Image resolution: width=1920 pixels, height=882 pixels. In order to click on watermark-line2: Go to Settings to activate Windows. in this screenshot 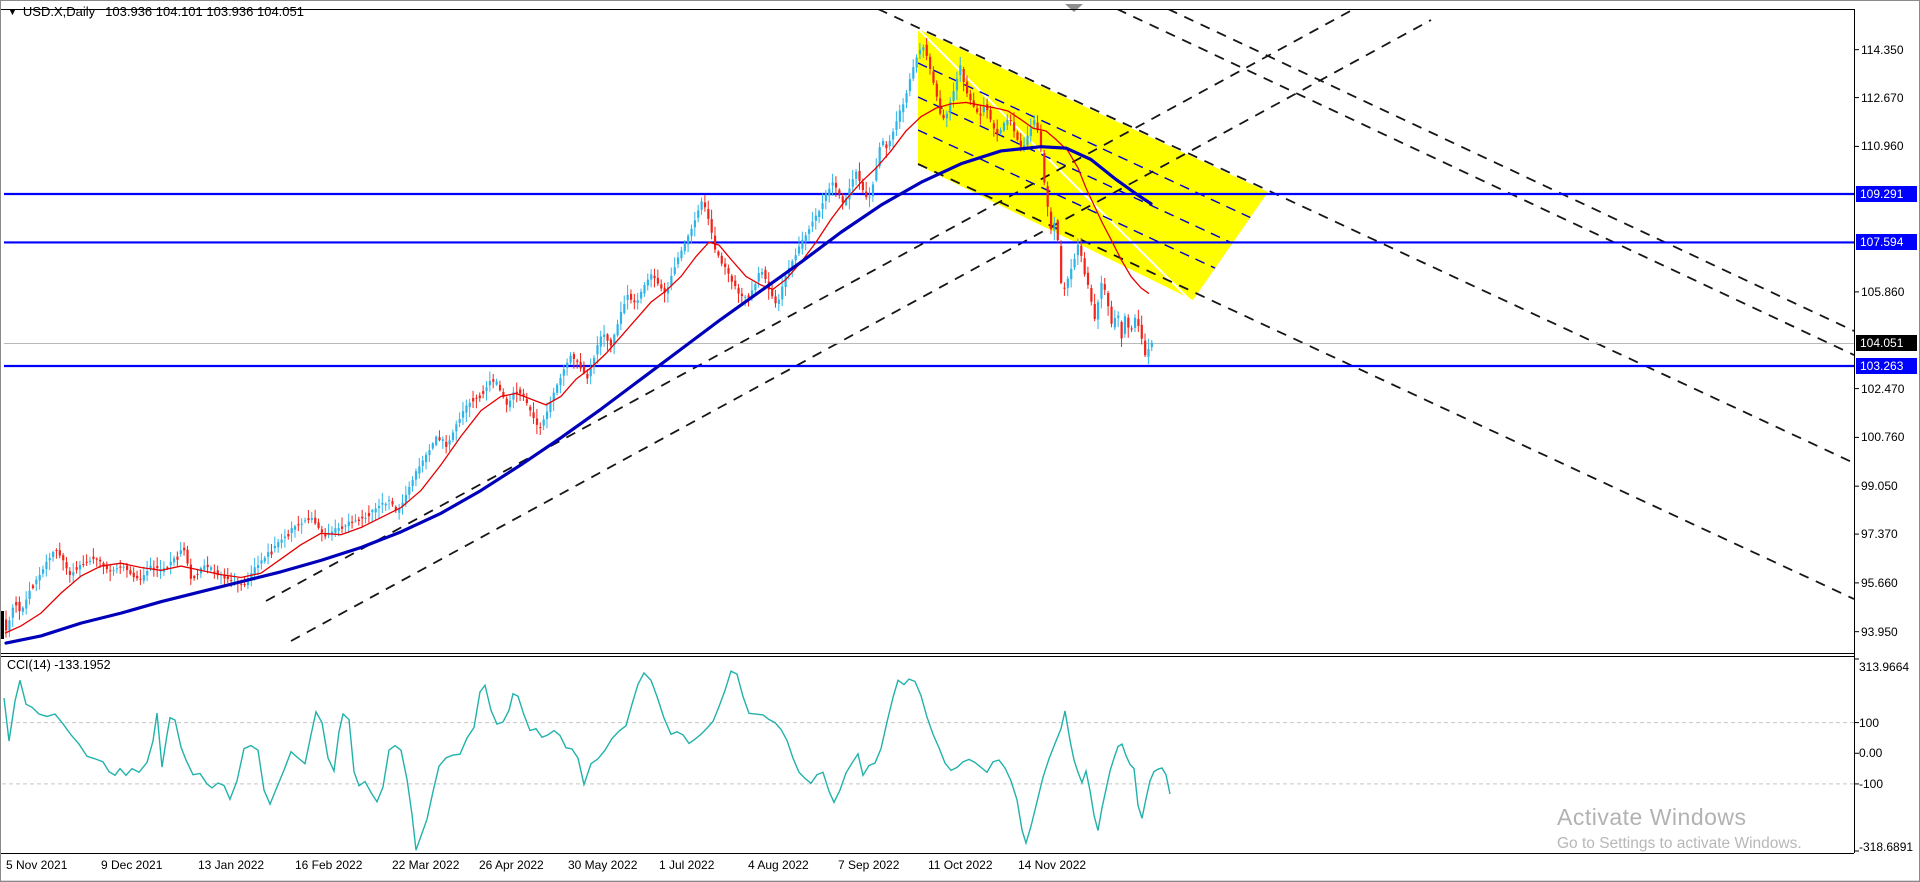, I will do `click(1679, 843)`.